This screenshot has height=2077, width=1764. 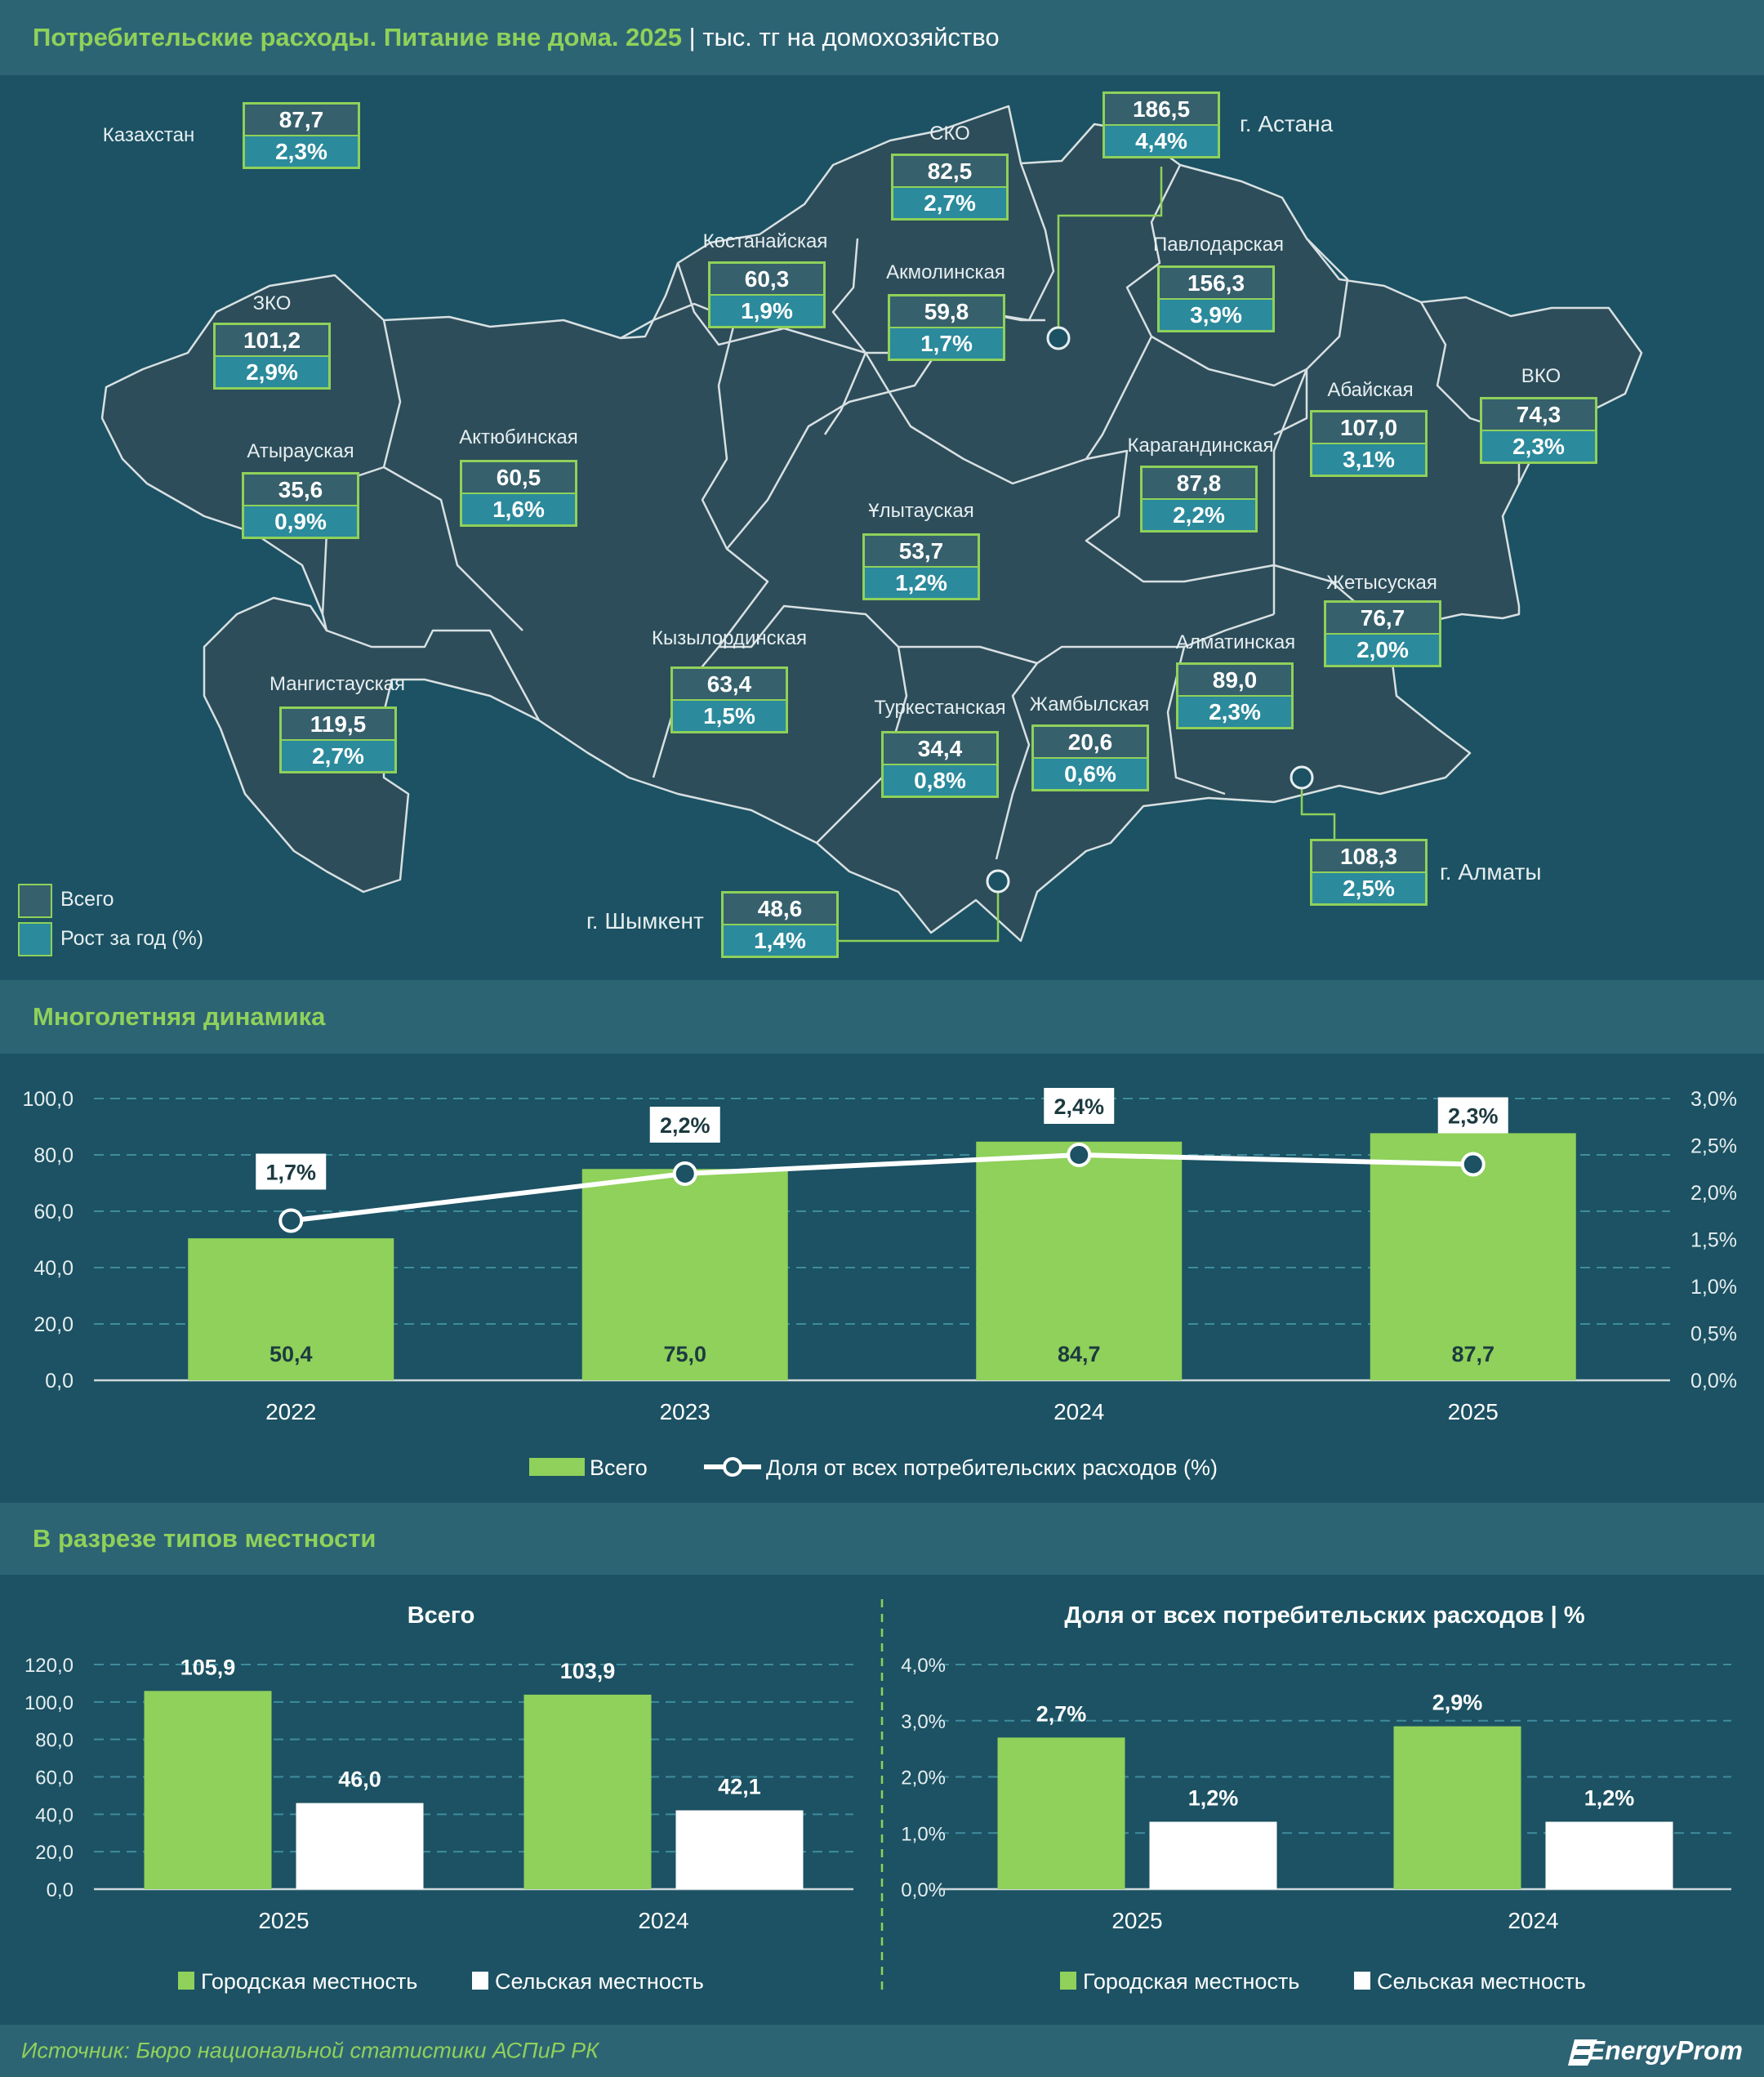 What do you see at coordinates (851, 37) in the screenshot?
I see `unit-text: тыс. тг на домохозяйство` at bounding box center [851, 37].